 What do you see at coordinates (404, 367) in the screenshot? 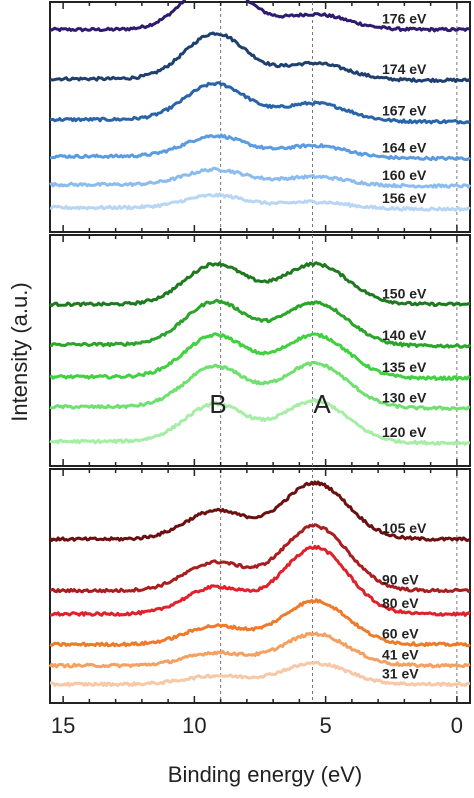
I see `series-label: 135 eV` at bounding box center [404, 367].